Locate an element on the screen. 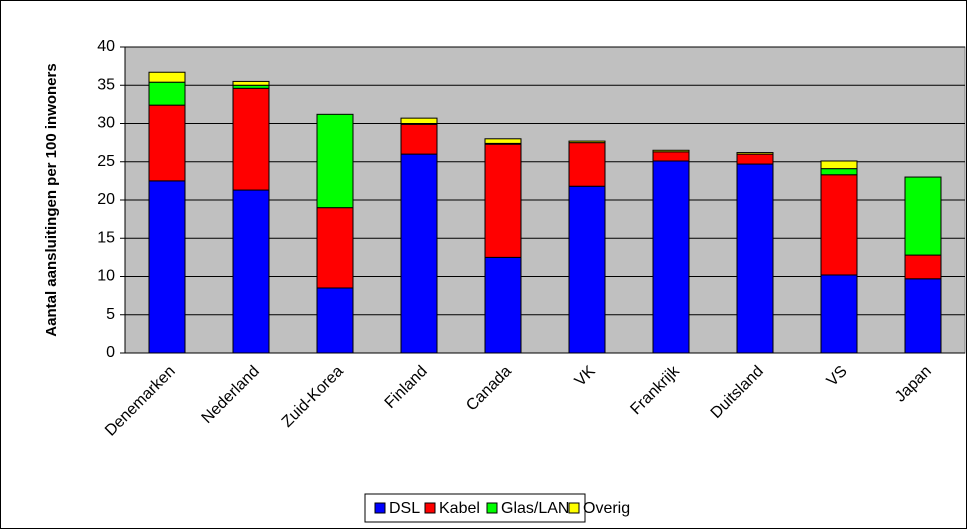 The image size is (968, 530). legend-box is located at coordinates (475, 508).